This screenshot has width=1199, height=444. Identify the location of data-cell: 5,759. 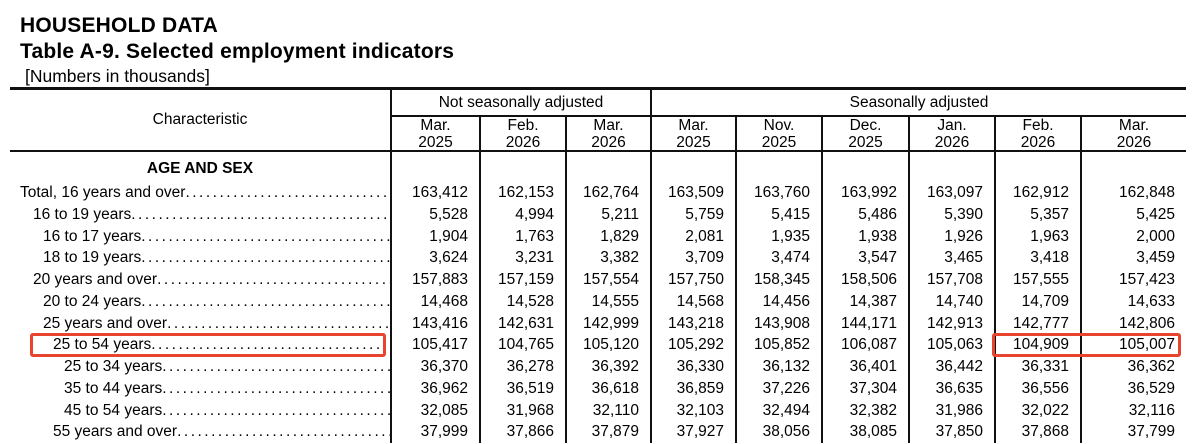
(692, 214).